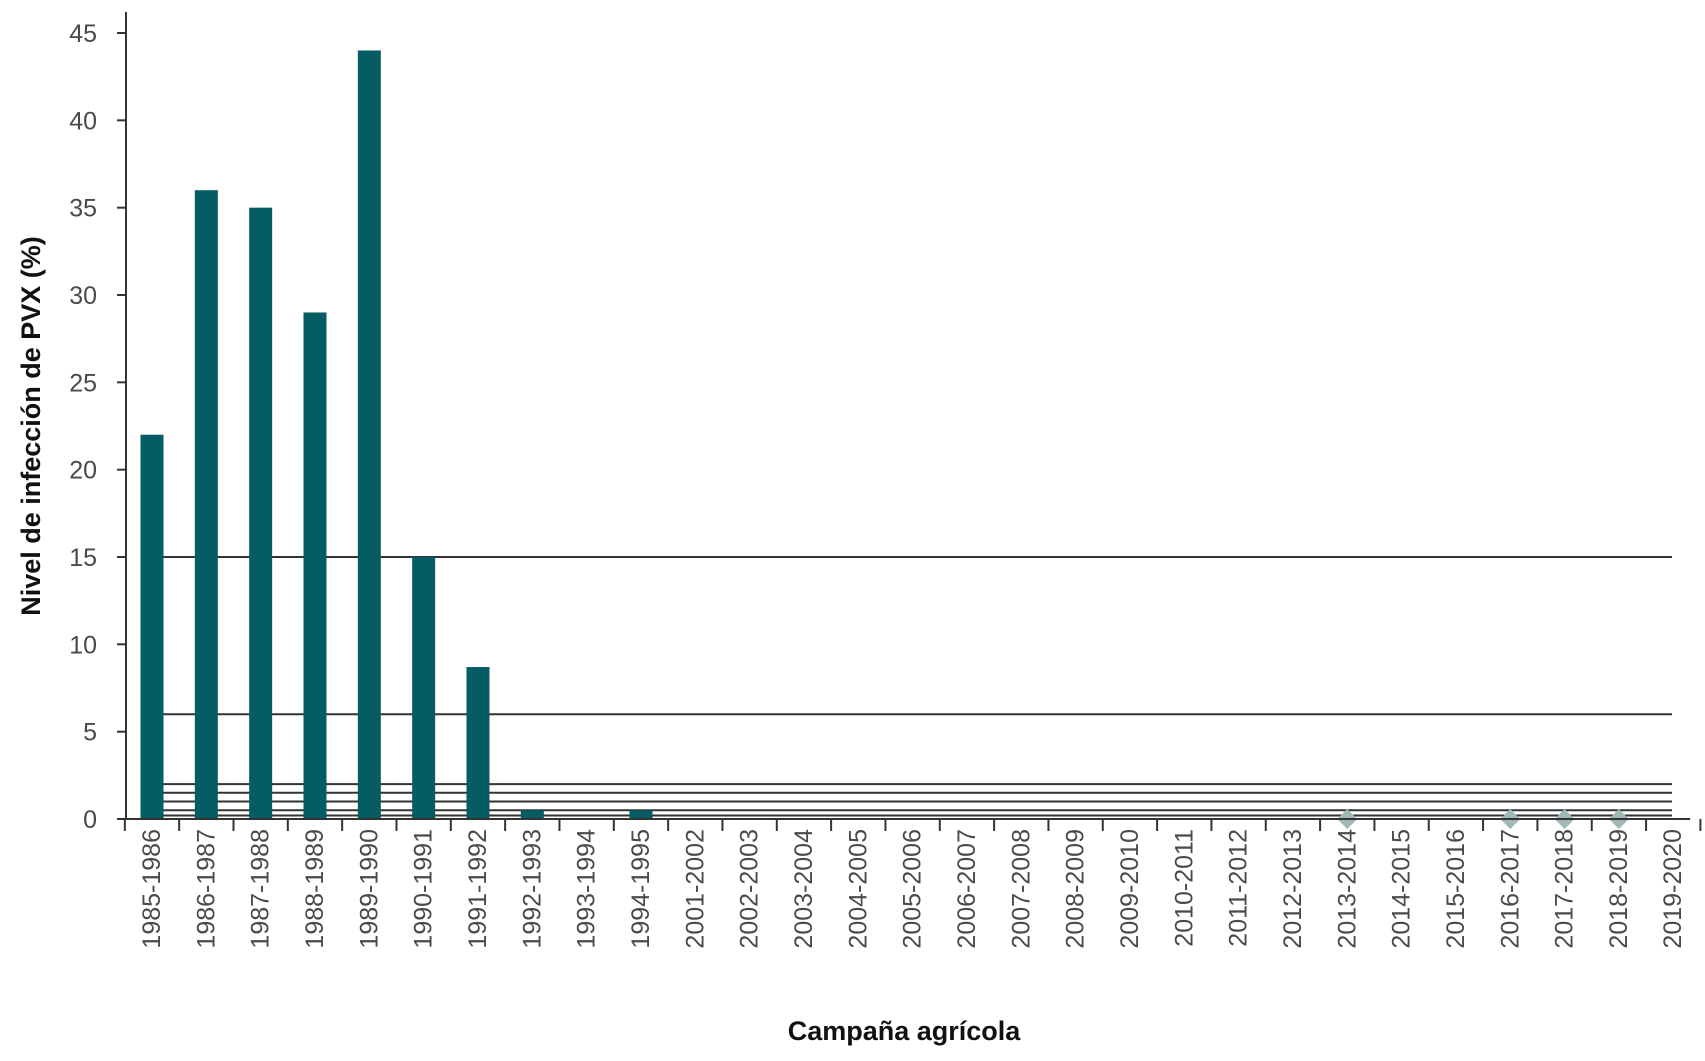 The height and width of the screenshot is (1061, 1705). Describe the element at coordinates (315, 889) in the screenshot. I see `x-tick-label: 1988-1989` at that location.